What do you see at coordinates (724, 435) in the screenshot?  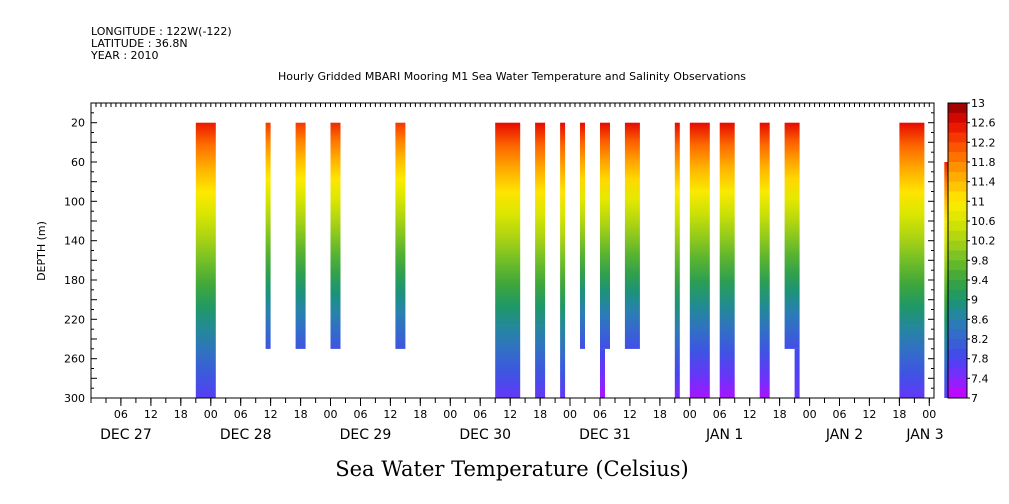 I see `x-day-label: JAN 1` at bounding box center [724, 435].